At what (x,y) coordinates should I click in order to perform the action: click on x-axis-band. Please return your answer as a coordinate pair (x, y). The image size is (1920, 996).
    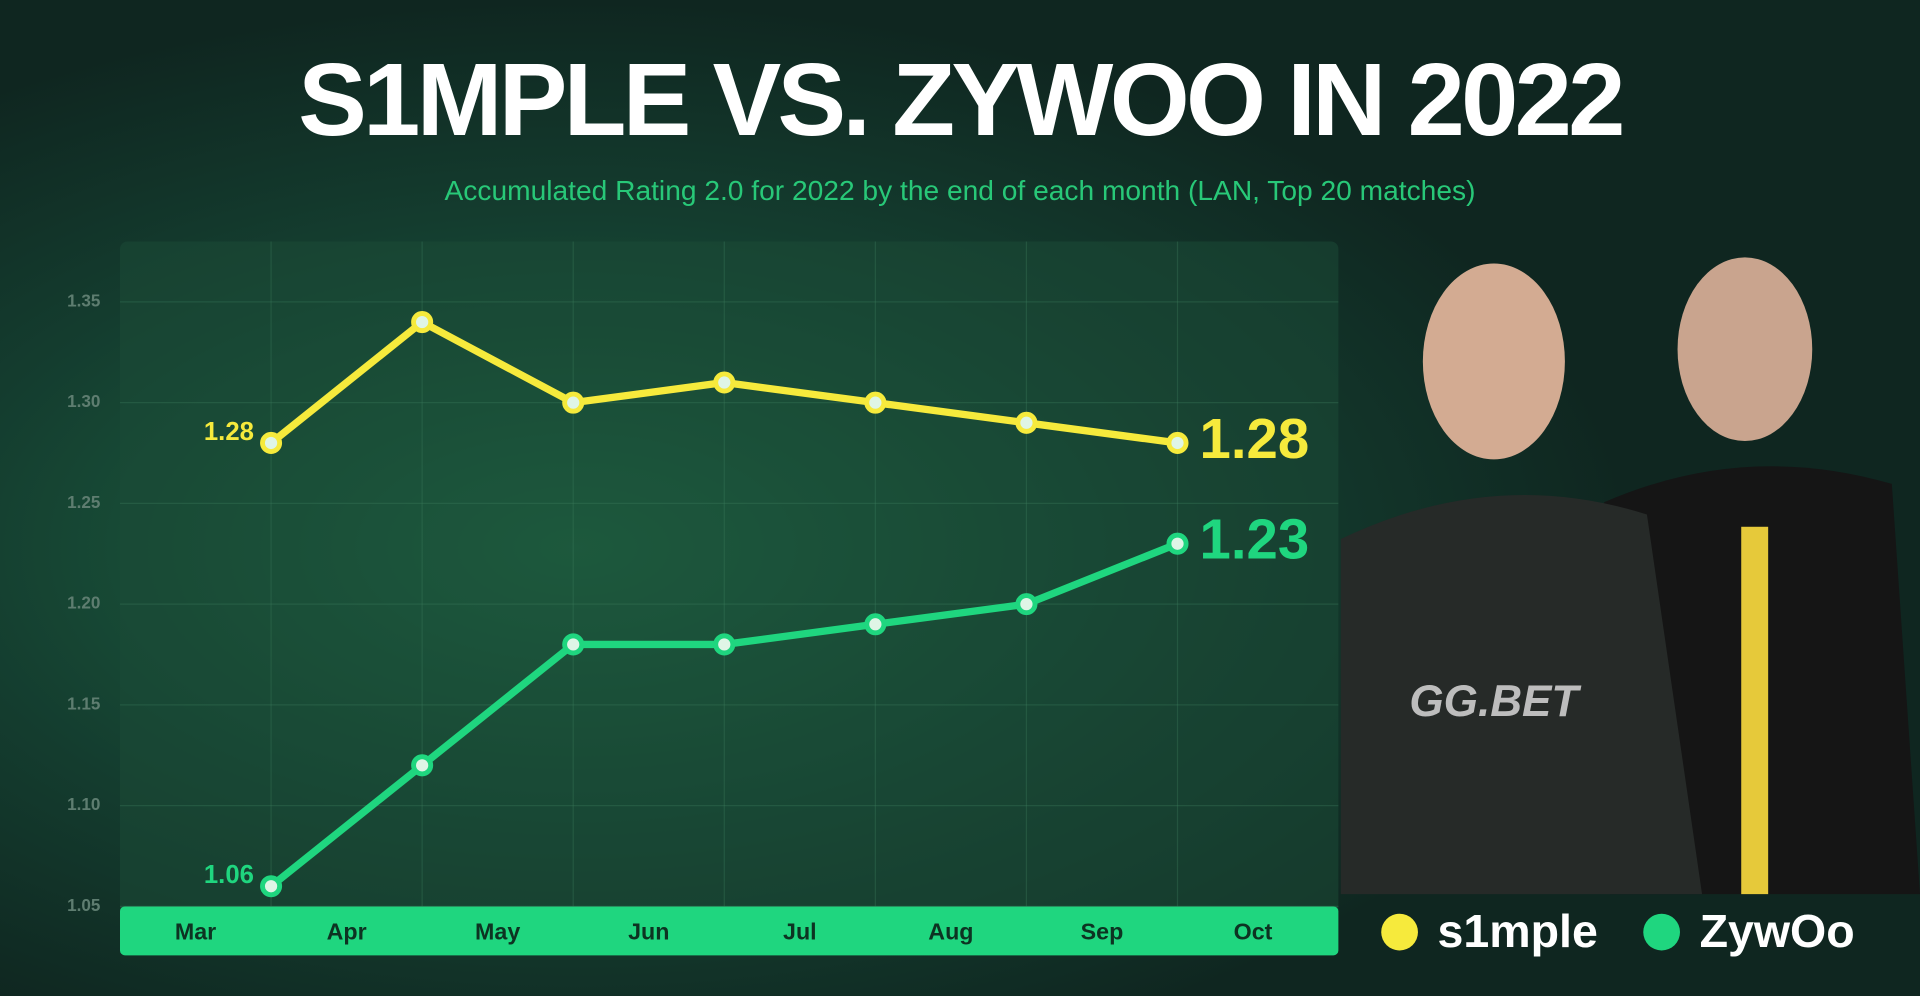
    Looking at the image, I should click on (729, 931).